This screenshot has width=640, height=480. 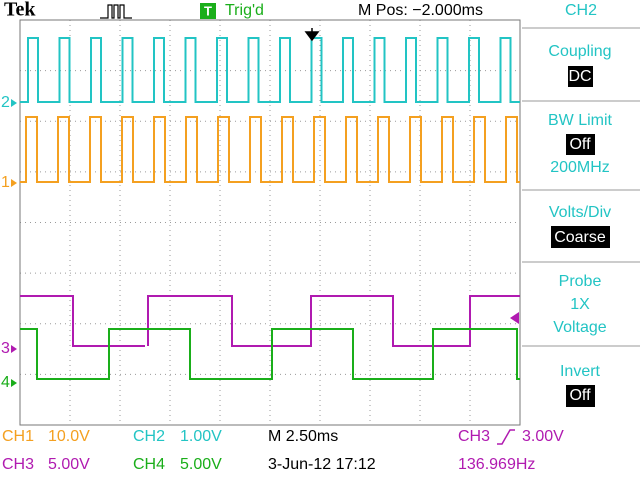 I want to click on menu-label: Invert, so click(x=580, y=371).